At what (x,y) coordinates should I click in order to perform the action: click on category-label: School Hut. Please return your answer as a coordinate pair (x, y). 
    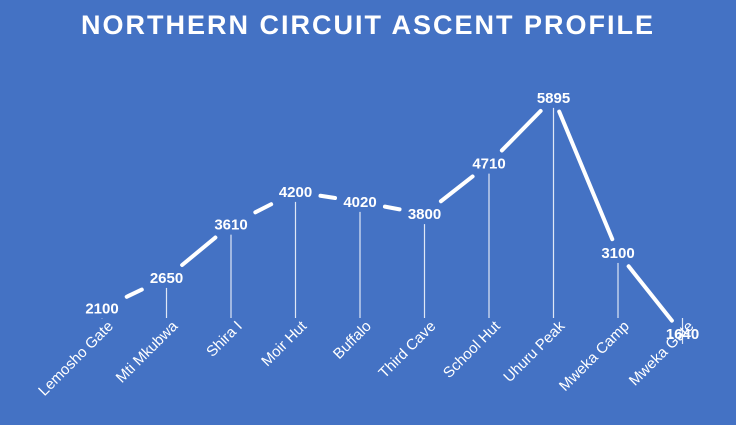
    Looking at the image, I should click on (472, 349).